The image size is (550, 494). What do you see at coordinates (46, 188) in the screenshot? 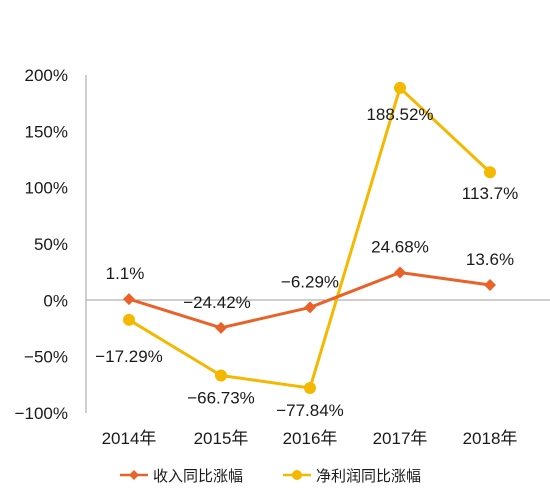
I see `y-tick-label: 100%` at bounding box center [46, 188].